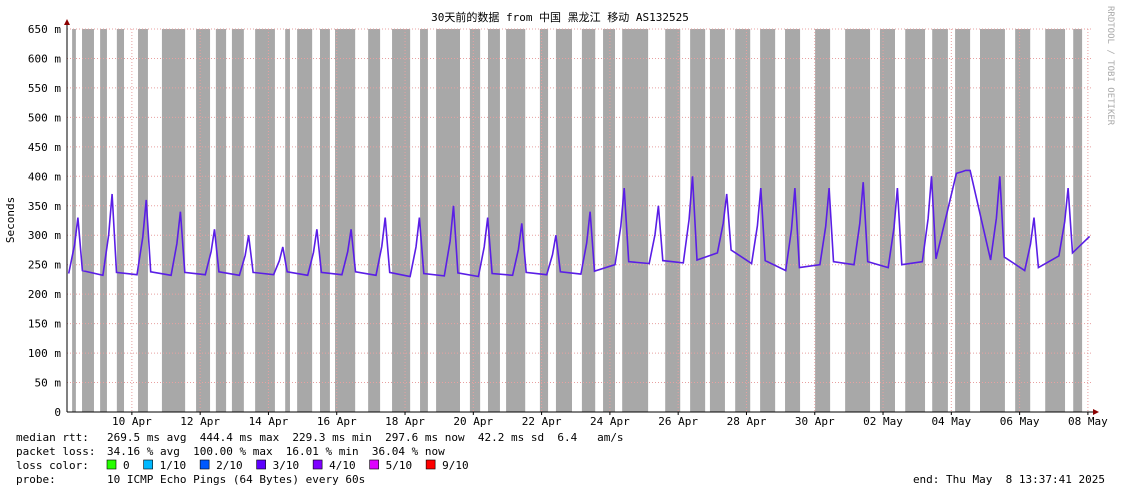  Describe the element at coordinates (57, 412) in the screenshot. I see `y-tick-label: 0` at that location.